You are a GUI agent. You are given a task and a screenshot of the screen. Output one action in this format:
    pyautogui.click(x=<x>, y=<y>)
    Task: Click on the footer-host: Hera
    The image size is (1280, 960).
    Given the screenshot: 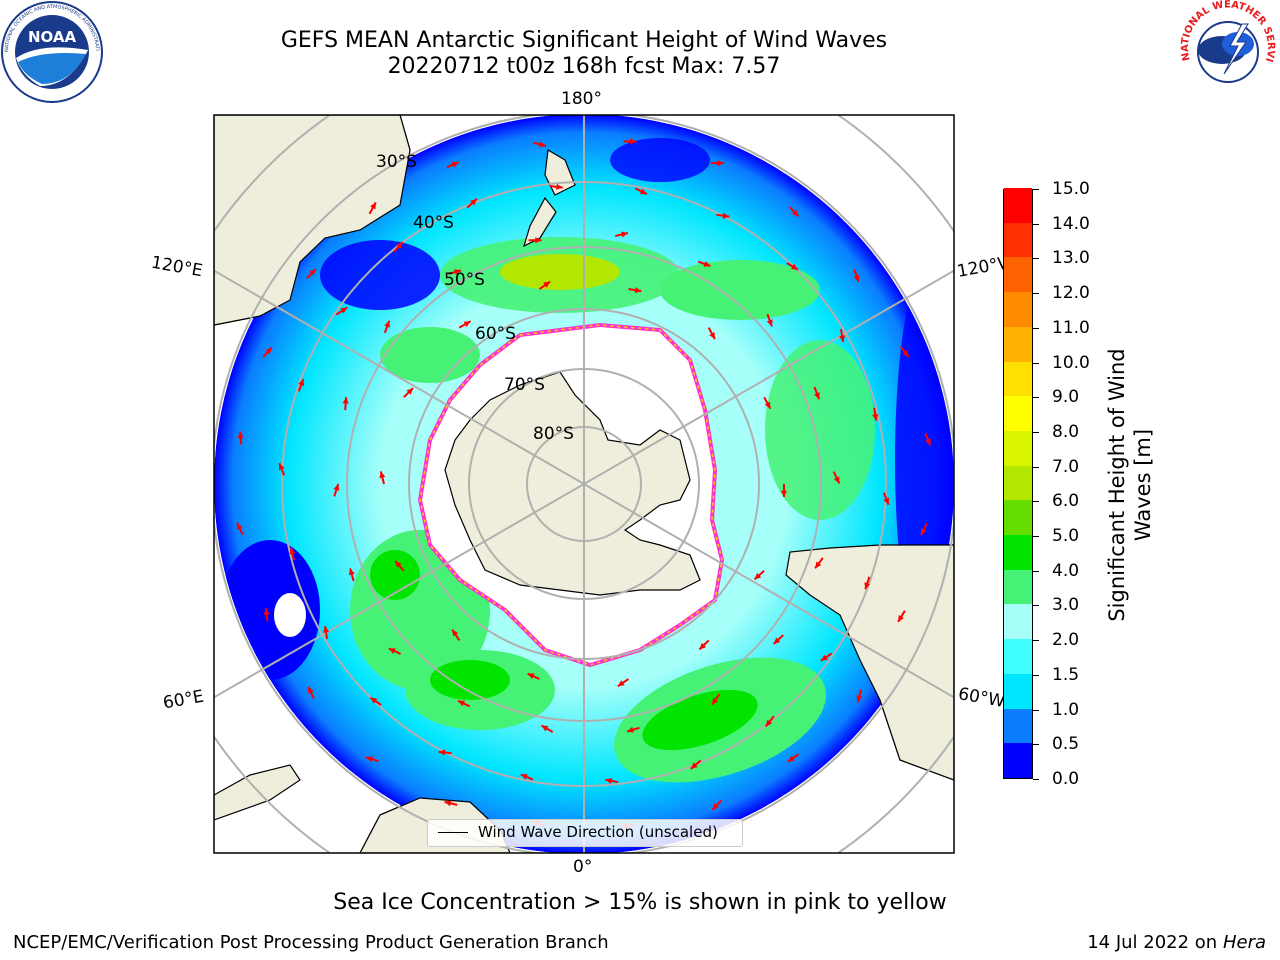 What is the action you would take?
    pyautogui.click(x=1244, y=942)
    